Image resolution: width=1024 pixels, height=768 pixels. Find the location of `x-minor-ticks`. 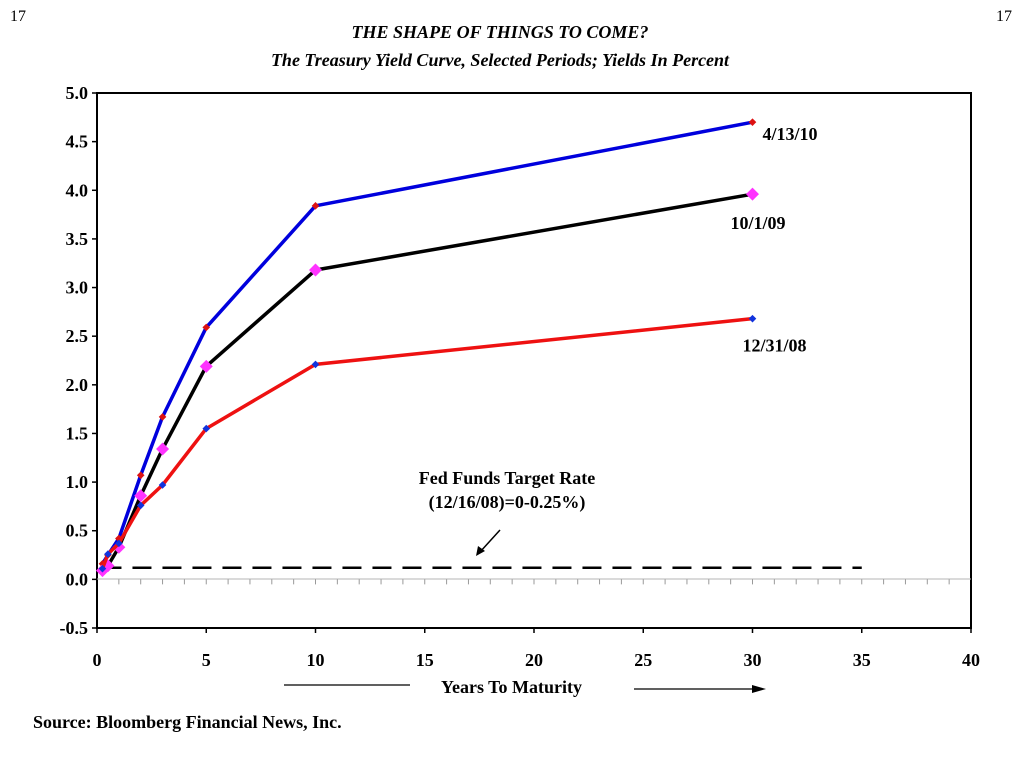

x-minor-ticks is located at coordinates (534, 582).